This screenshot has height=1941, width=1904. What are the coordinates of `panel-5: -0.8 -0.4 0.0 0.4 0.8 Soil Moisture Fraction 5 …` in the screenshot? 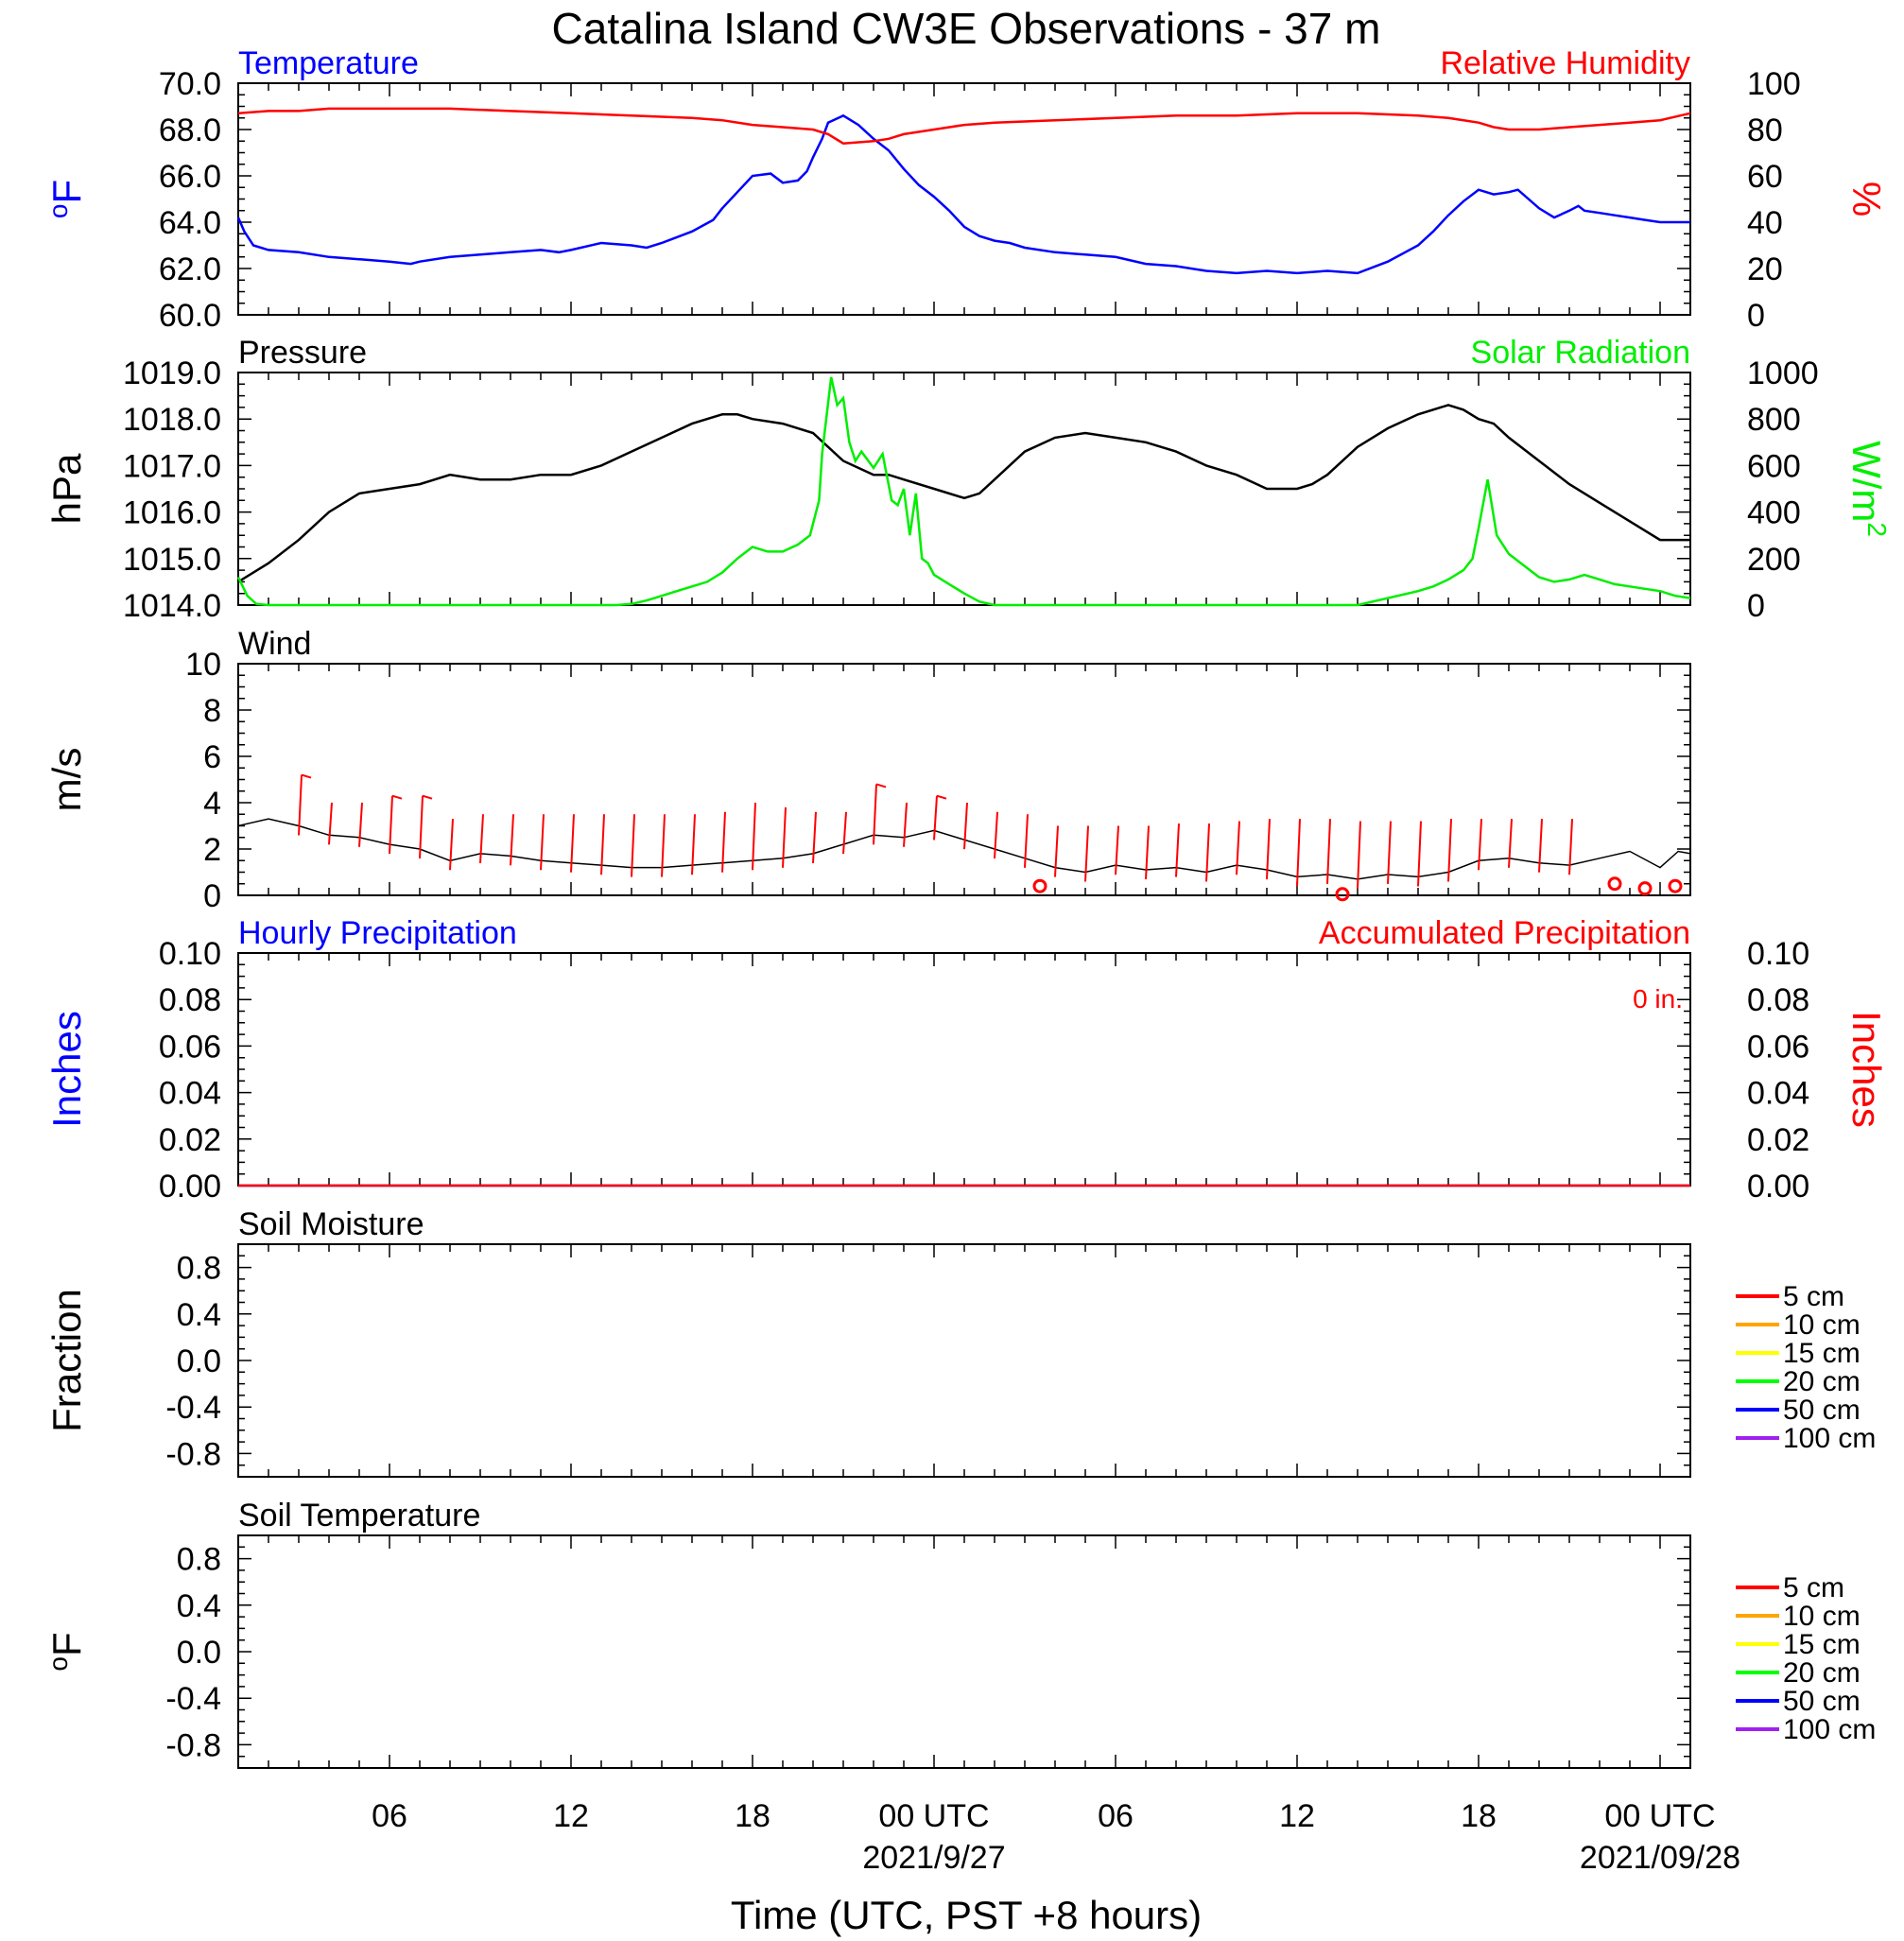 It's located at (960, 1342).